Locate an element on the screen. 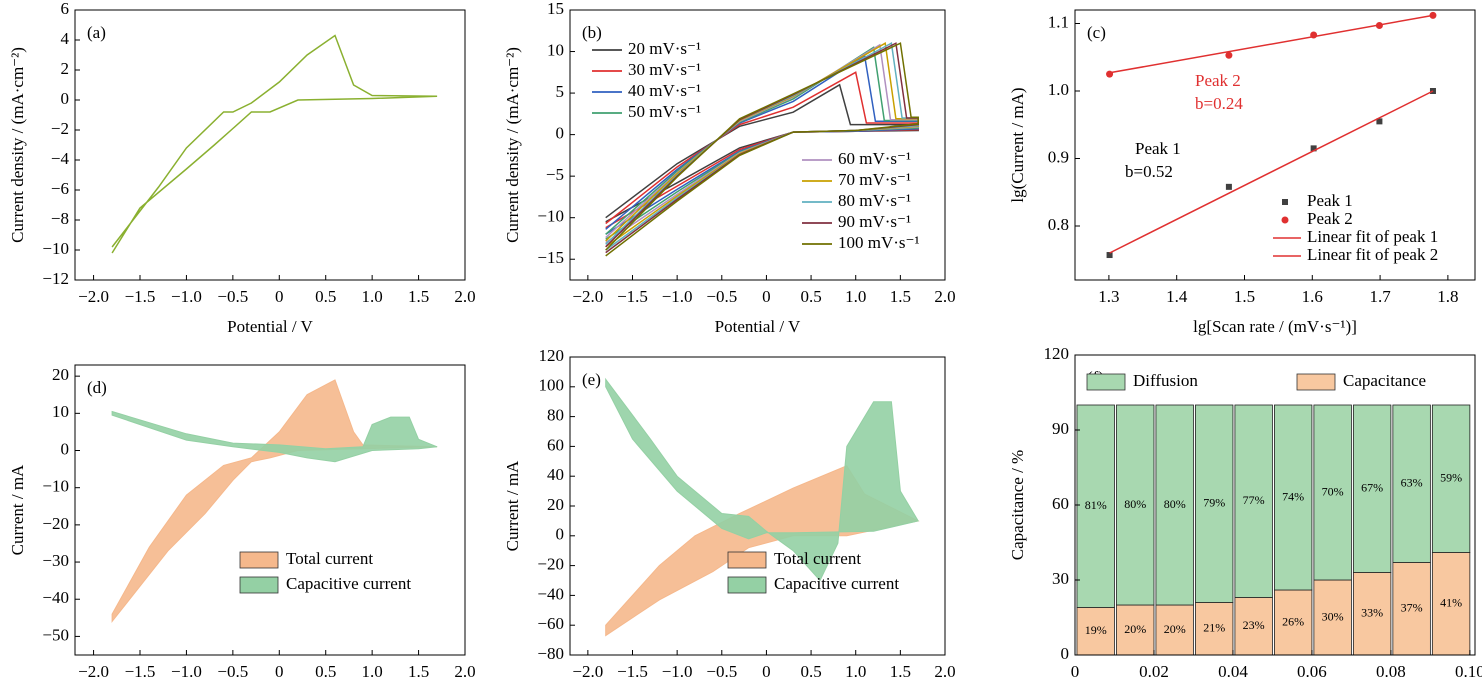 The height and width of the screenshot is (692, 1482). x-tick-label: 0.10 is located at coordinates (1468, 671).